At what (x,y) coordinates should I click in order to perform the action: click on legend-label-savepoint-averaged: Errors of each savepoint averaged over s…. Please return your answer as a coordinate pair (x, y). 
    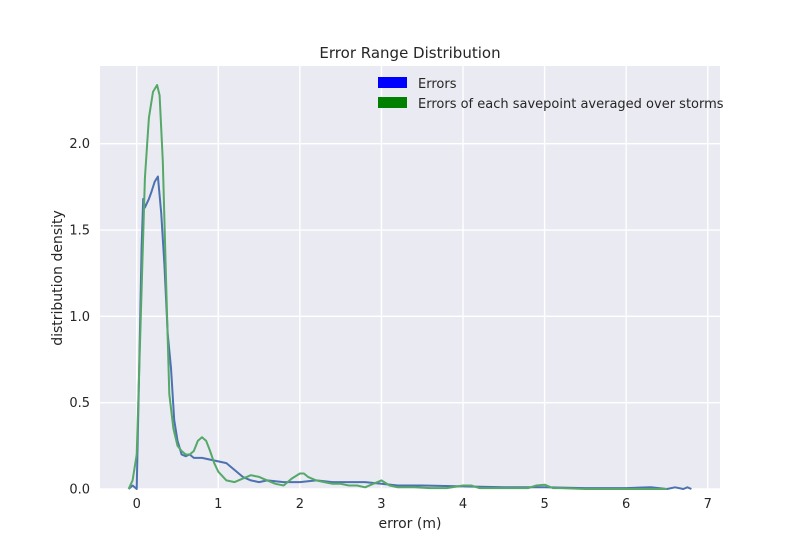
    Looking at the image, I should click on (571, 104).